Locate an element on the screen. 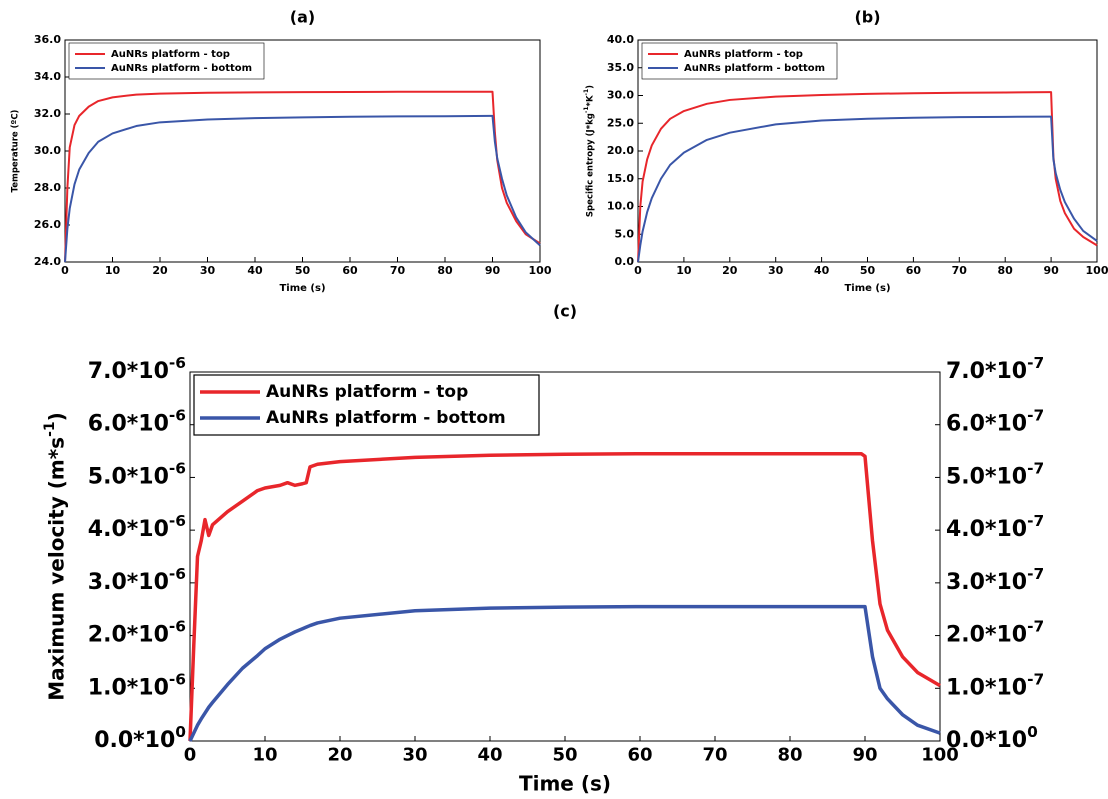 This screenshot has height=799, width=1108. y-tick-label: 7.0*10-6 is located at coordinates (137, 369).